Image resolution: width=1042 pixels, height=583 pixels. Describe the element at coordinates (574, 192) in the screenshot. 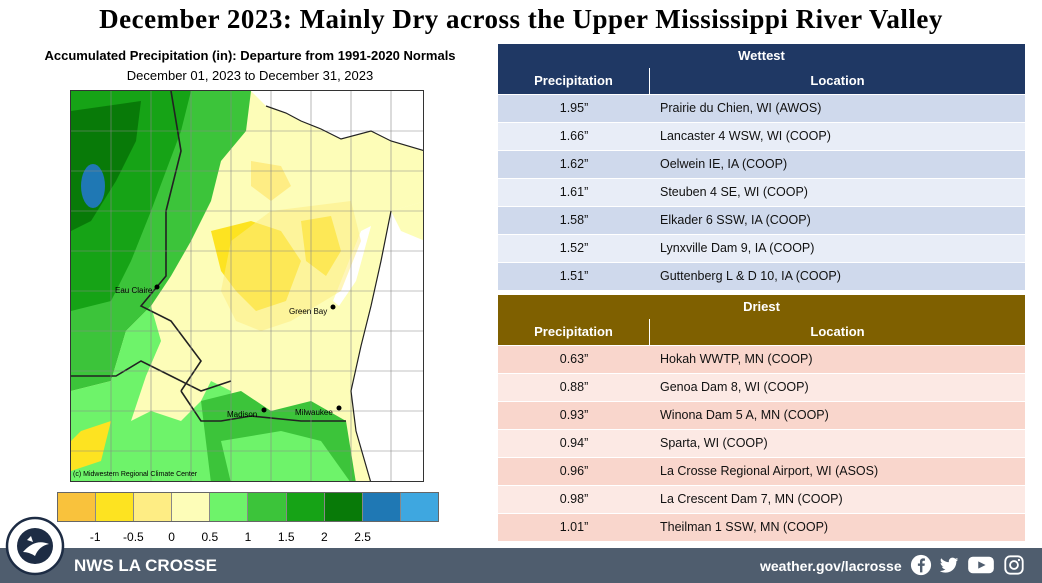

I see `precip-value: 1.61”` at that location.